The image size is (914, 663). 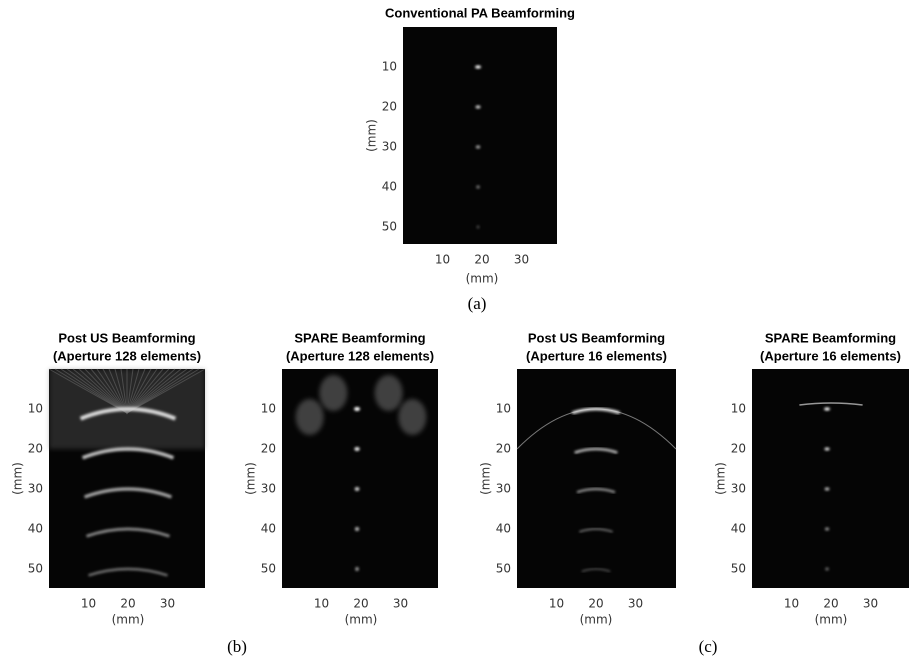 I want to click on wings, so click(x=831, y=404).